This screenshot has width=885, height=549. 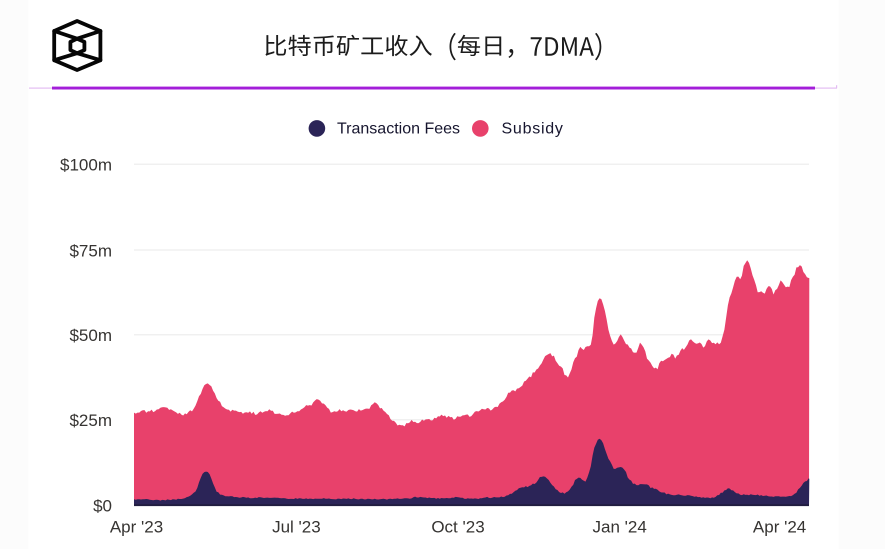 What do you see at coordinates (620, 527) in the screenshot?
I see `svg-text: Jan '24` at bounding box center [620, 527].